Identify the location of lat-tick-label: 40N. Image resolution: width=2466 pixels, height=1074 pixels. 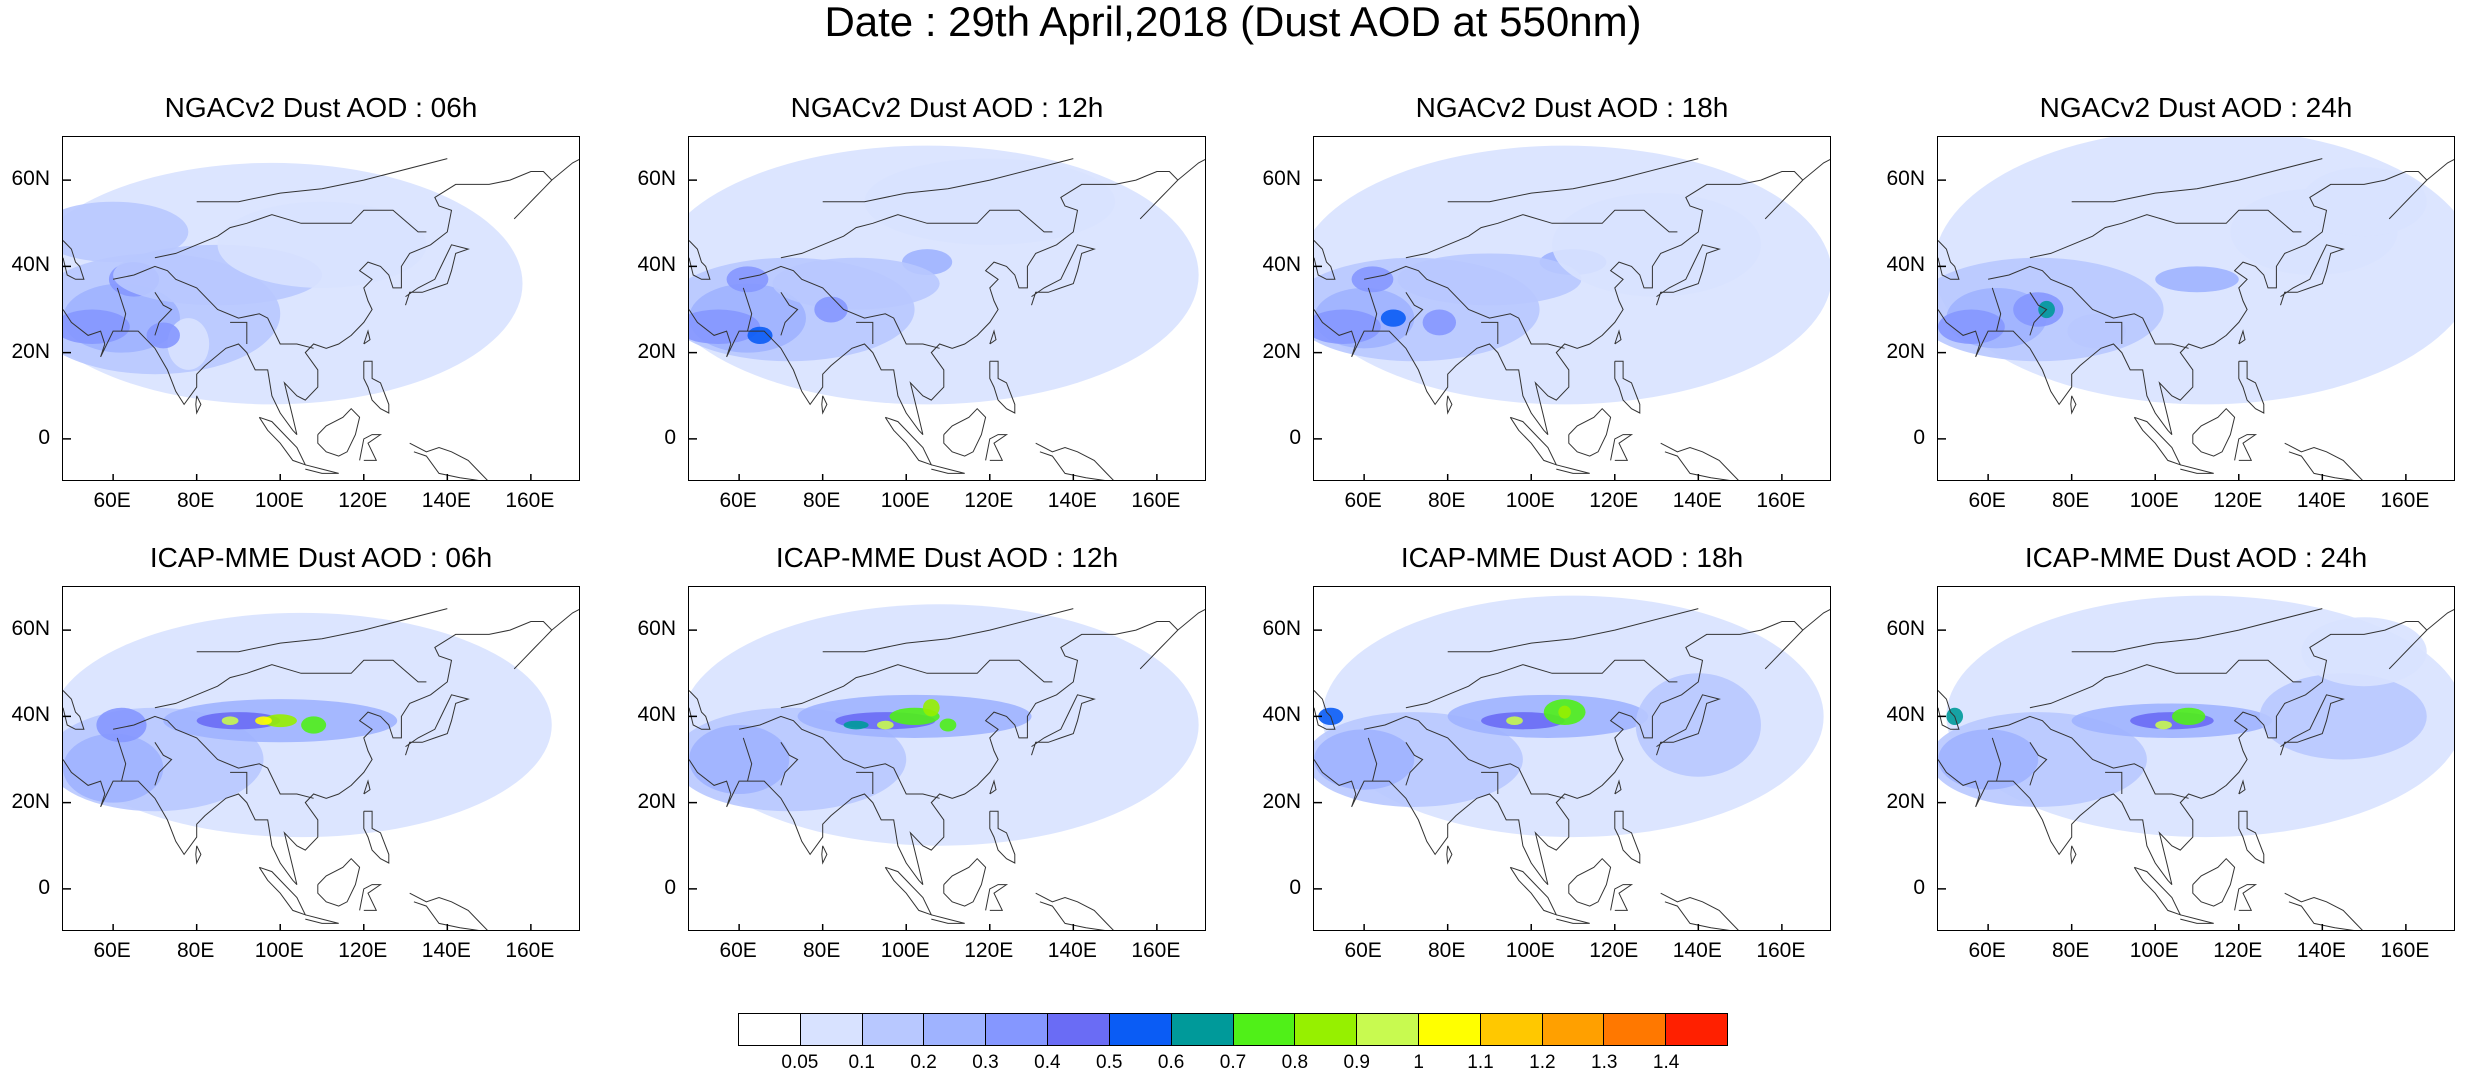
(1281, 265).